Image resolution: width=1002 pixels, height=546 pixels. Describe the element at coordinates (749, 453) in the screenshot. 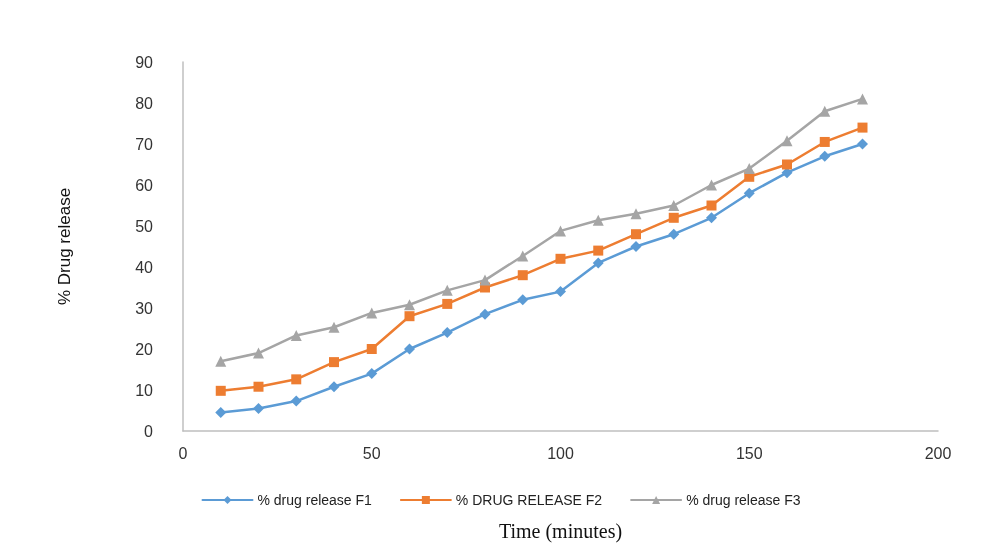

I see `x-tick-label: 150` at that location.